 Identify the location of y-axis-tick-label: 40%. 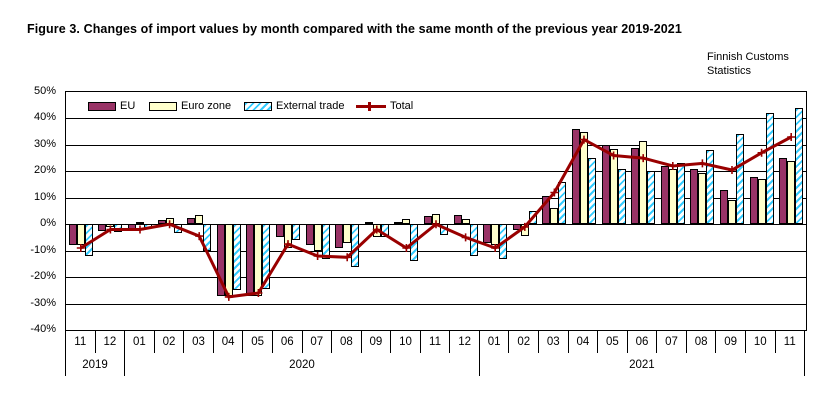
(44, 117).